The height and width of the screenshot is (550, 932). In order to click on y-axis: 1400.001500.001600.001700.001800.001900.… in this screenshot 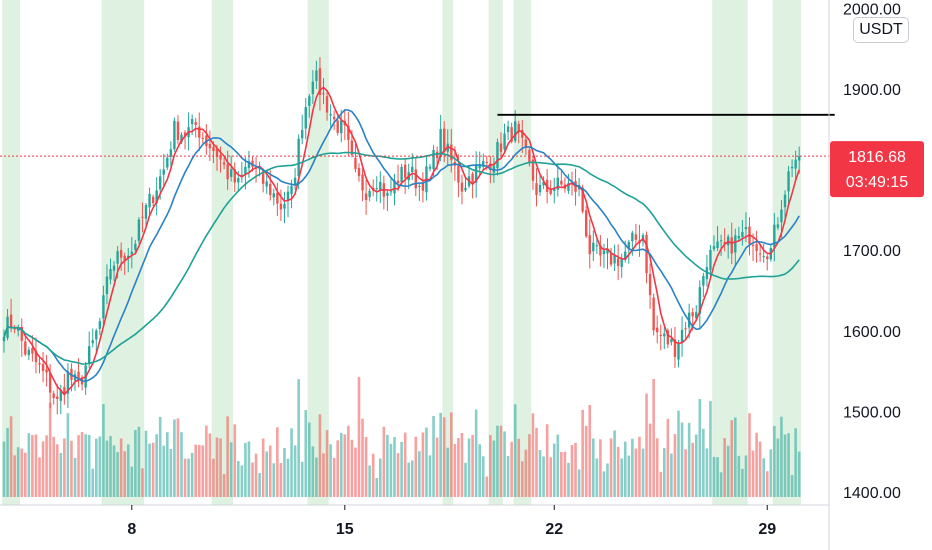, I will do `click(872, 251)`.